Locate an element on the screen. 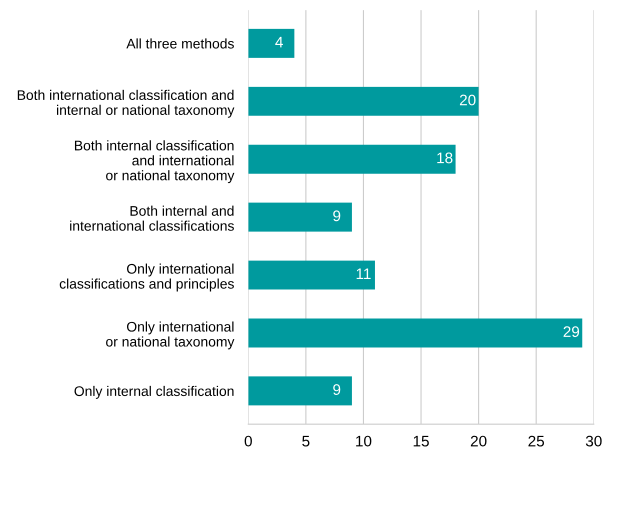  data-label: 29 is located at coordinates (572, 332).